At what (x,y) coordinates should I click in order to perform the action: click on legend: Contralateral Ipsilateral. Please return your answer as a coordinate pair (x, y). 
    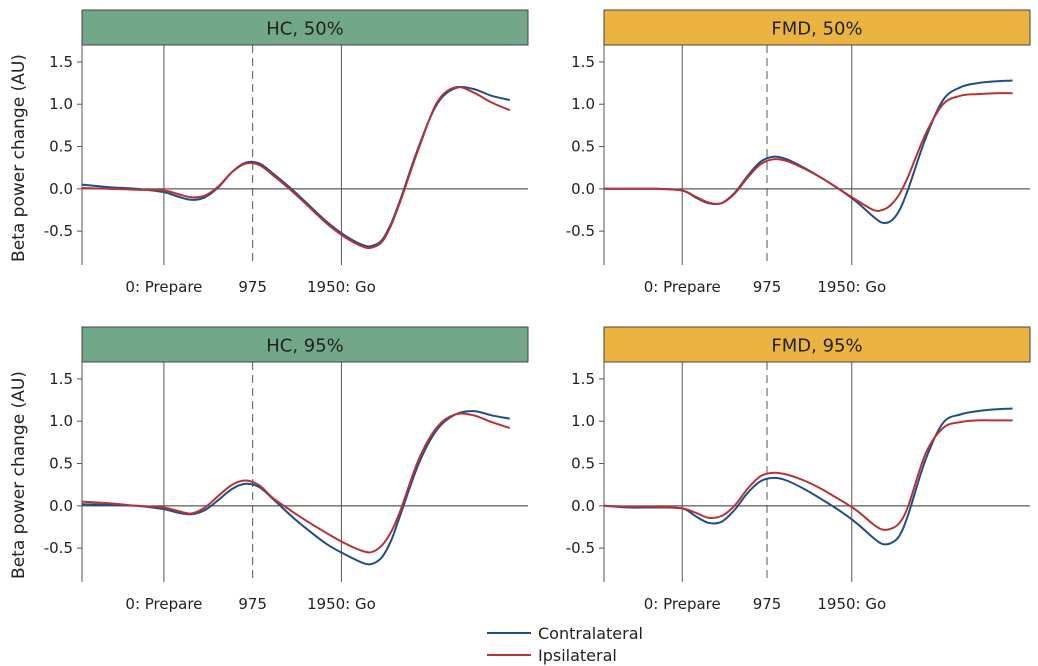
    Looking at the image, I should click on (565, 644).